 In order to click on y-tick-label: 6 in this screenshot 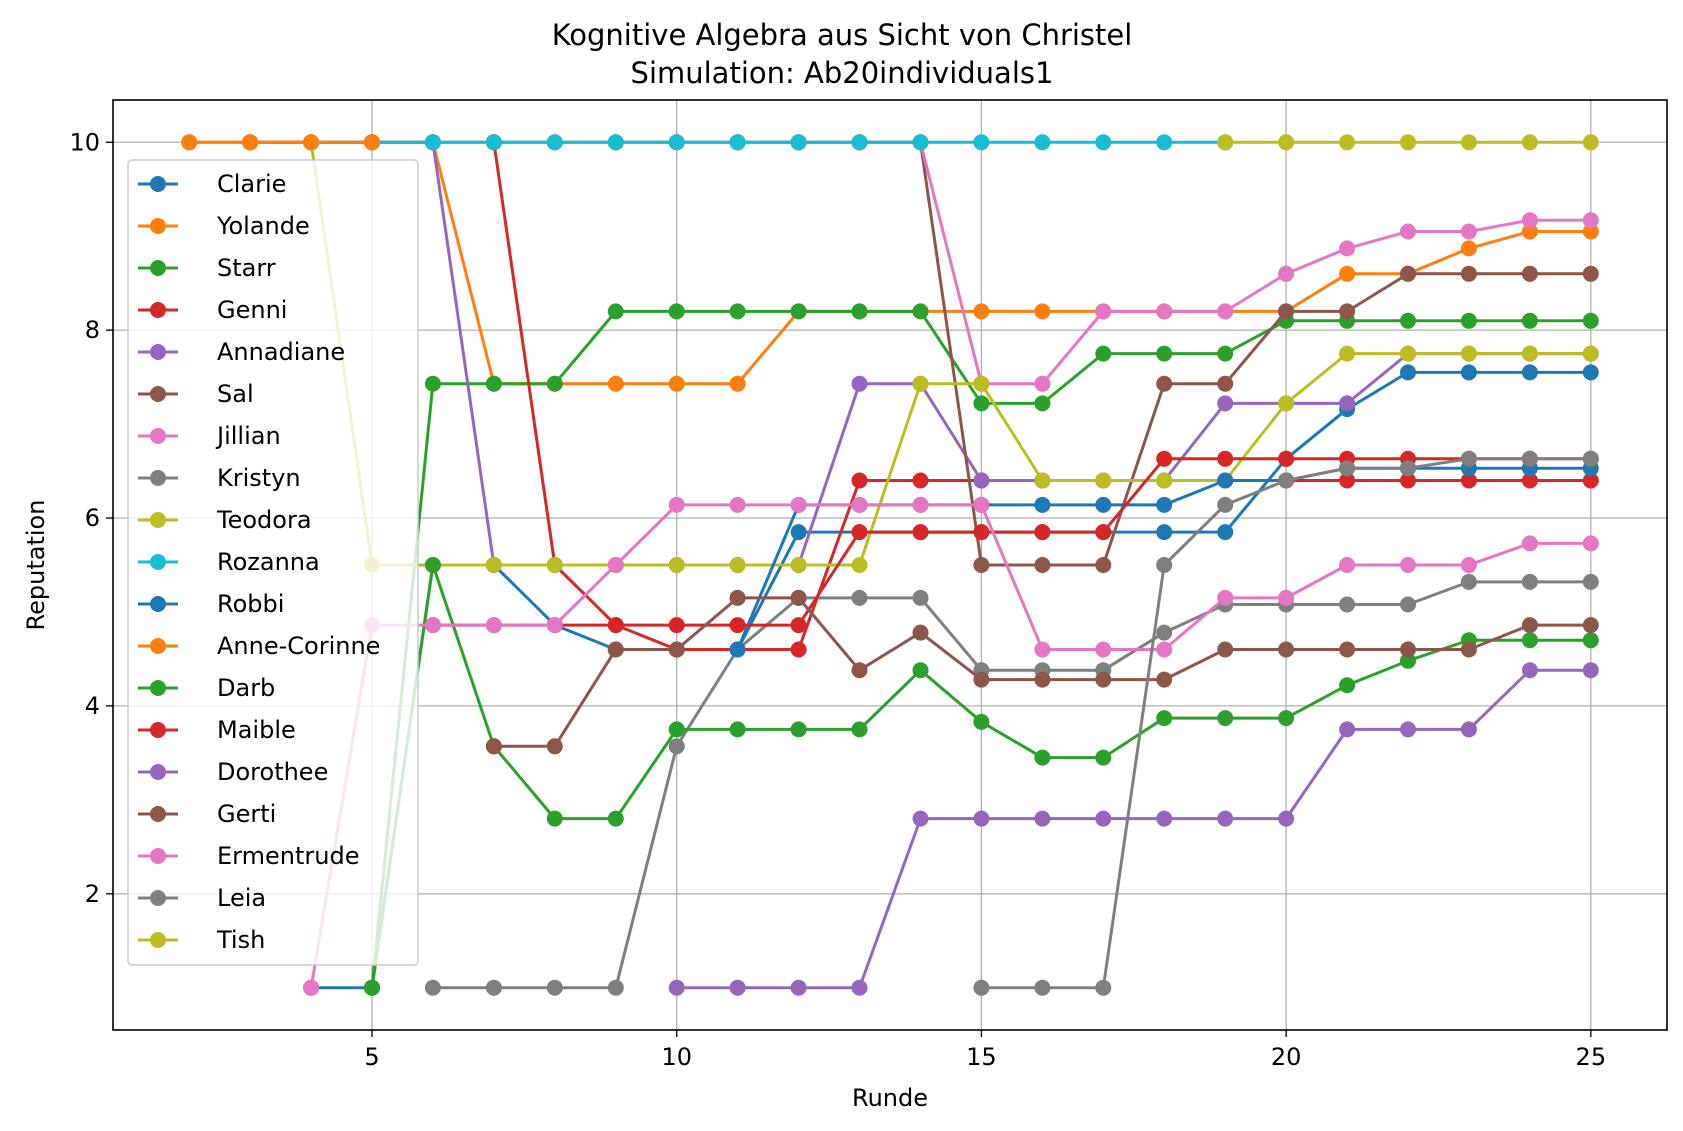, I will do `click(92, 518)`.